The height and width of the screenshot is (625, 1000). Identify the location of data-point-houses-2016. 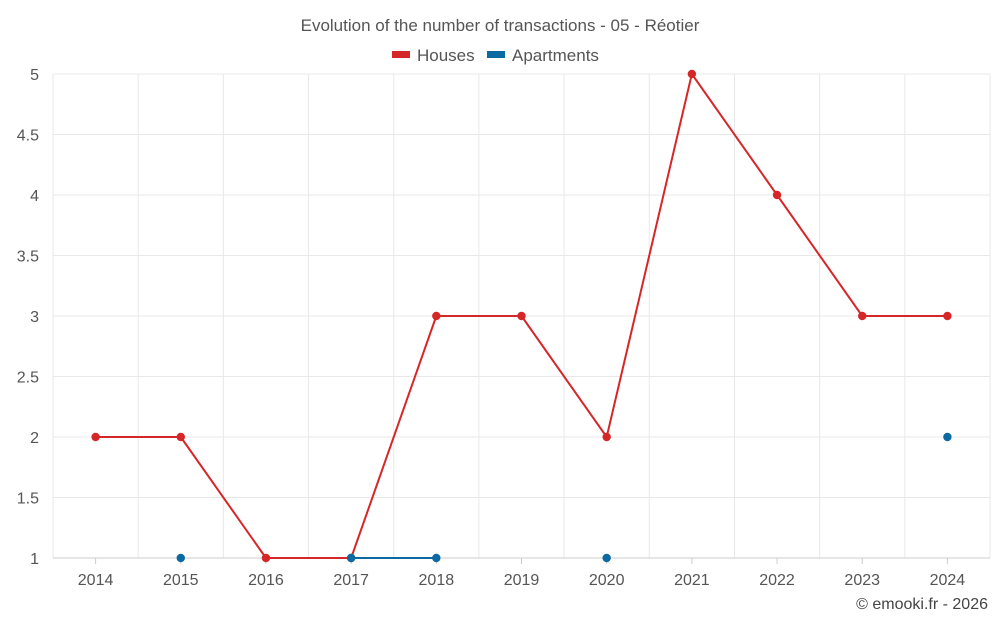
(266, 558).